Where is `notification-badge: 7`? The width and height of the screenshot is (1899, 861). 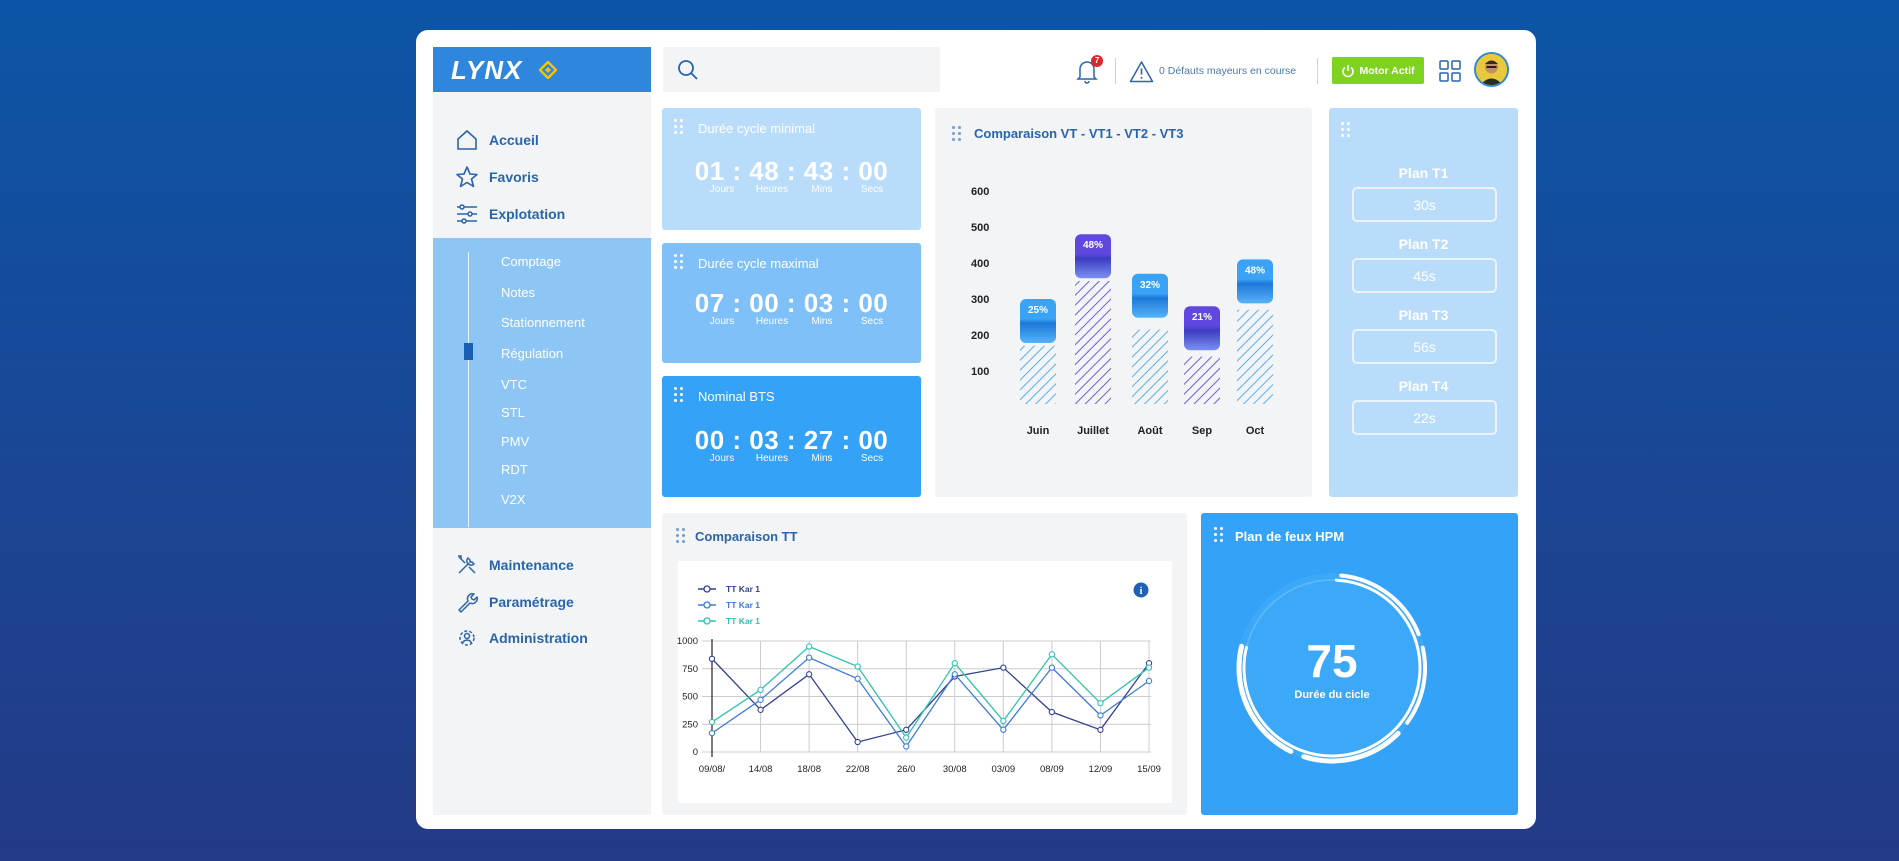
notification-badge: 7 is located at coordinates (1097, 61).